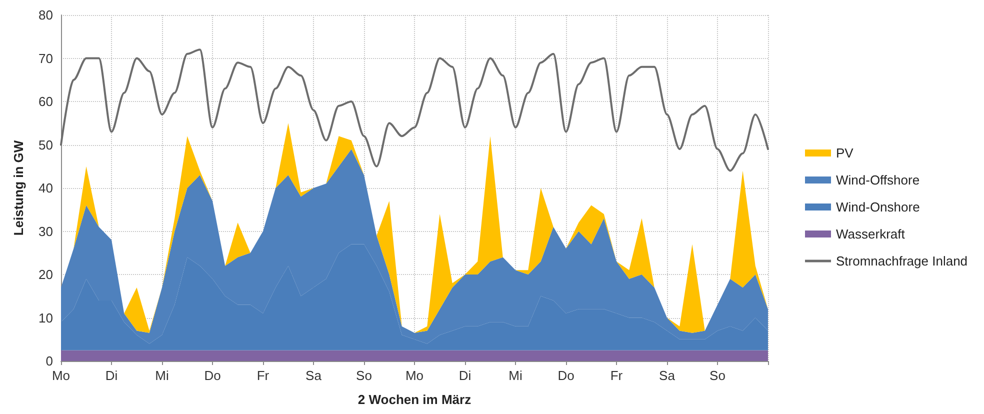 Image resolution: width=984 pixels, height=414 pixels. I want to click on legend-label: Wasserkraft, so click(871, 234).